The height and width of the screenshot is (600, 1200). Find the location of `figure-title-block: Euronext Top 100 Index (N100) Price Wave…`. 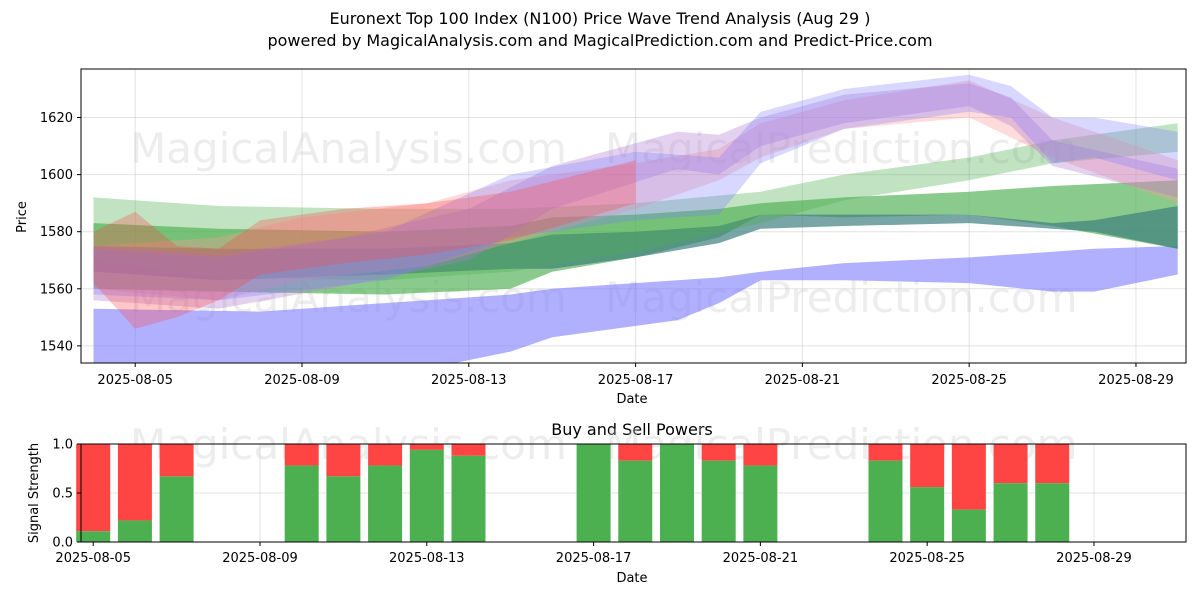

figure-title-block: Euronext Top 100 Index (N100) Price Wave… is located at coordinates (600, 30).